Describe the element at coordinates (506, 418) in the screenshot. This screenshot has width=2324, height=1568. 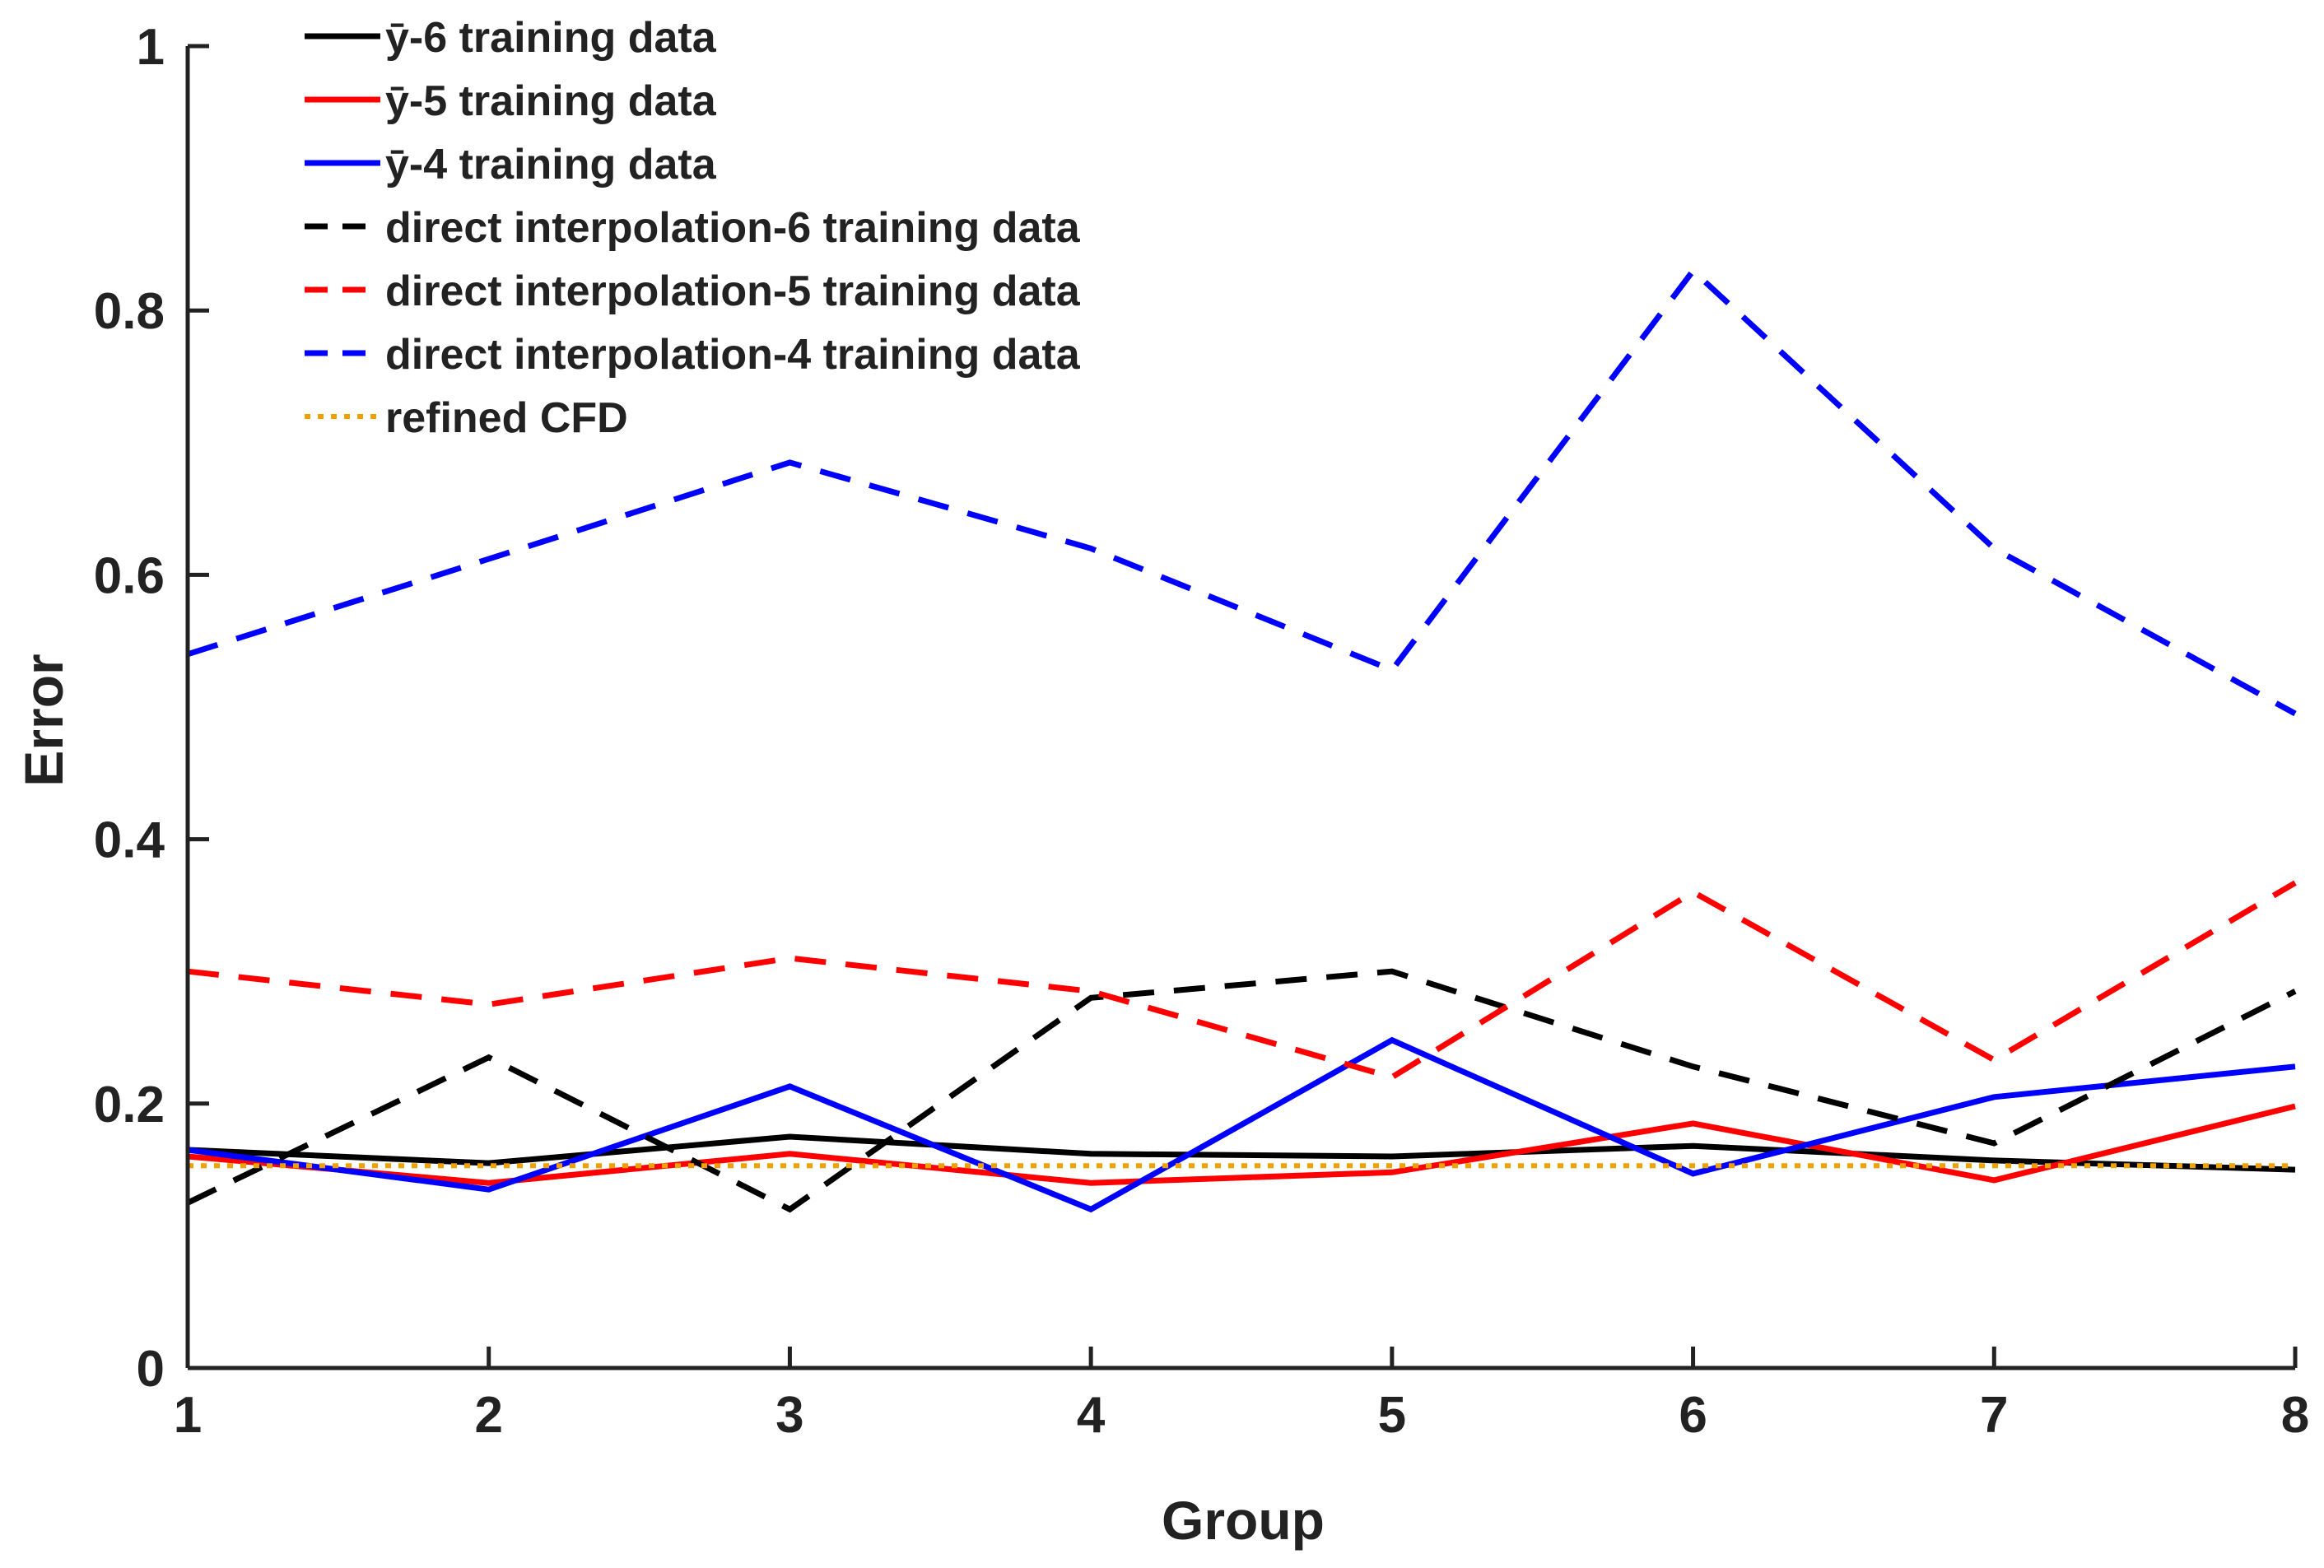
I see `legend-label-7: refined CFD` at that location.